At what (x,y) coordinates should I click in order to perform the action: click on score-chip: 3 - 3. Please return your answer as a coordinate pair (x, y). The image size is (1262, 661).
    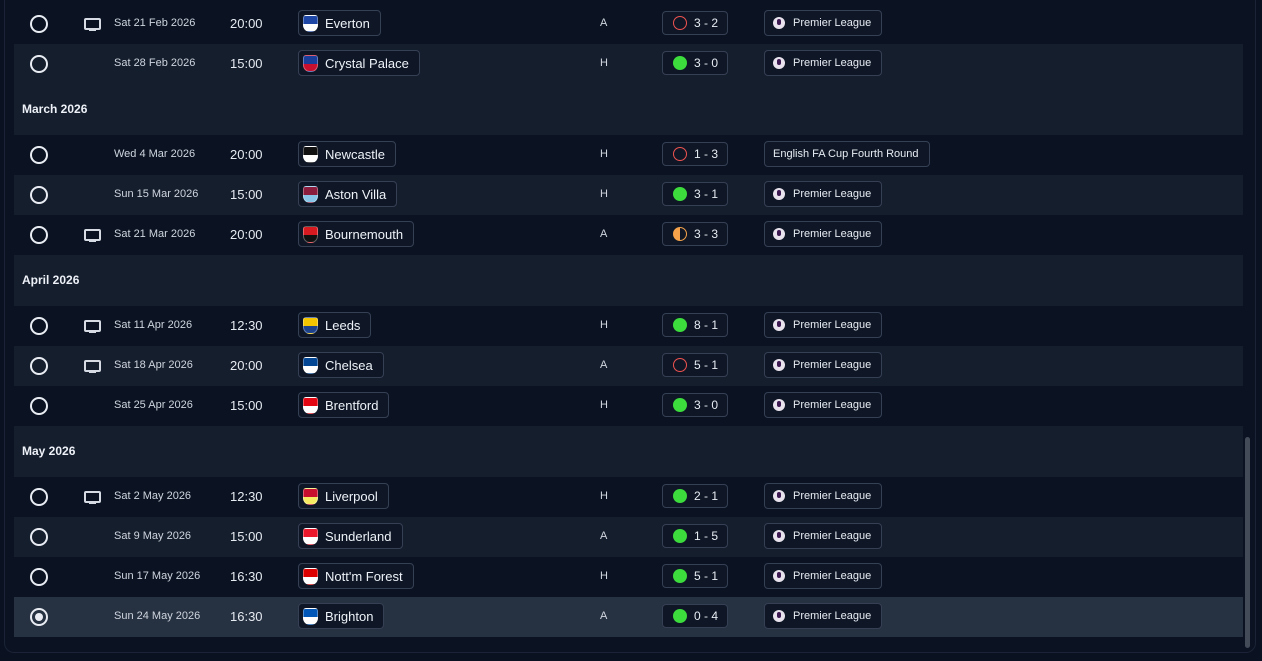
    Looking at the image, I should click on (695, 234).